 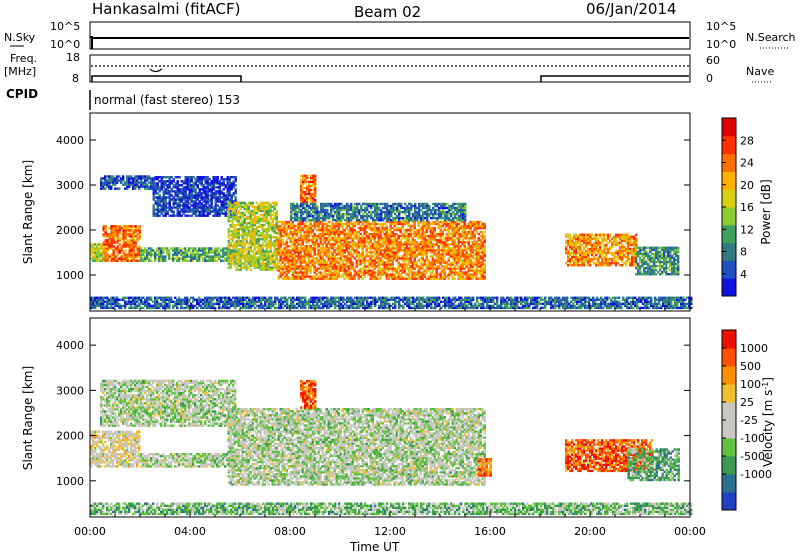 I want to click on freq-units: [MHz], so click(x=20, y=71).